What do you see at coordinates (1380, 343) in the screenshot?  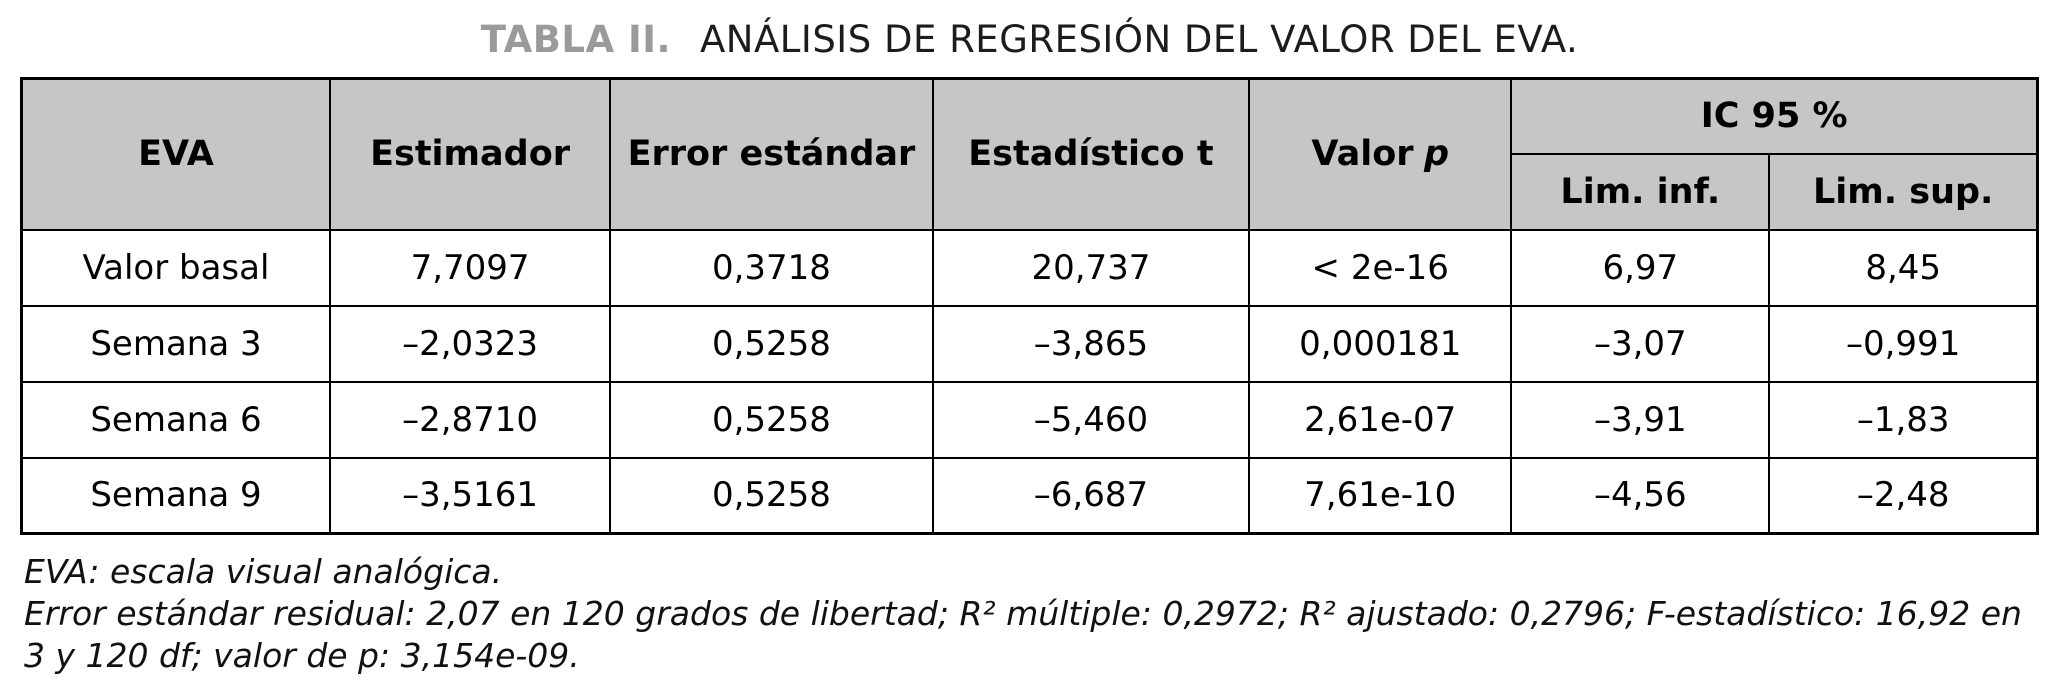 I see `cell-p: 0,000181` at bounding box center [1380, 343].